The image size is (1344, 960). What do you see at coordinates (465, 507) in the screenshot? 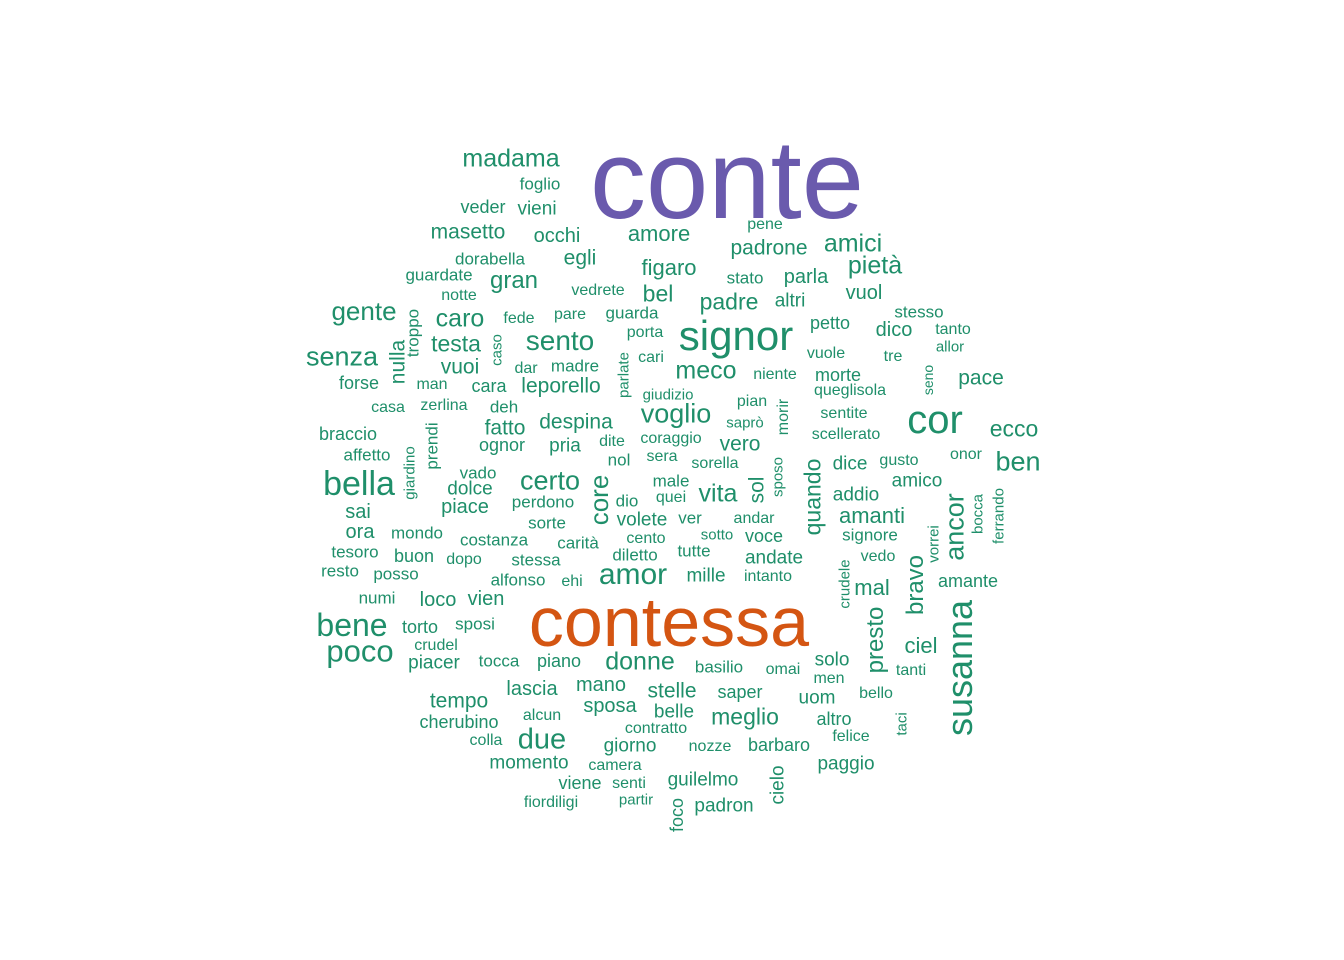
I see `word-piace: piace` at bounding box center [465, 507].